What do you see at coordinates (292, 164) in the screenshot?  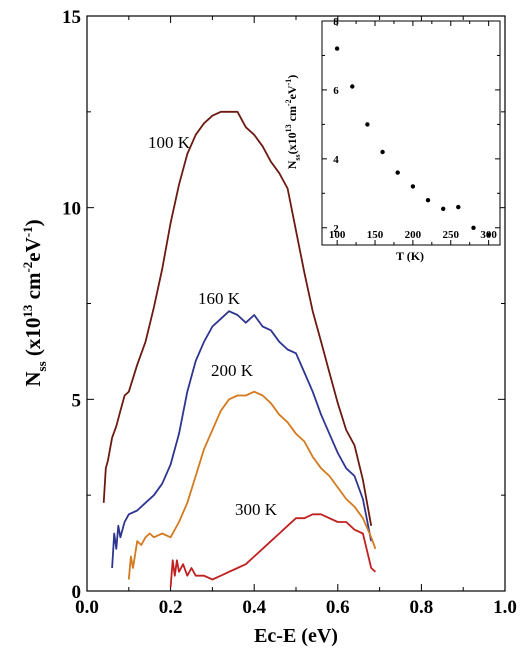 I see `inset-y-label-main: N` at bounding box center [292, 164].